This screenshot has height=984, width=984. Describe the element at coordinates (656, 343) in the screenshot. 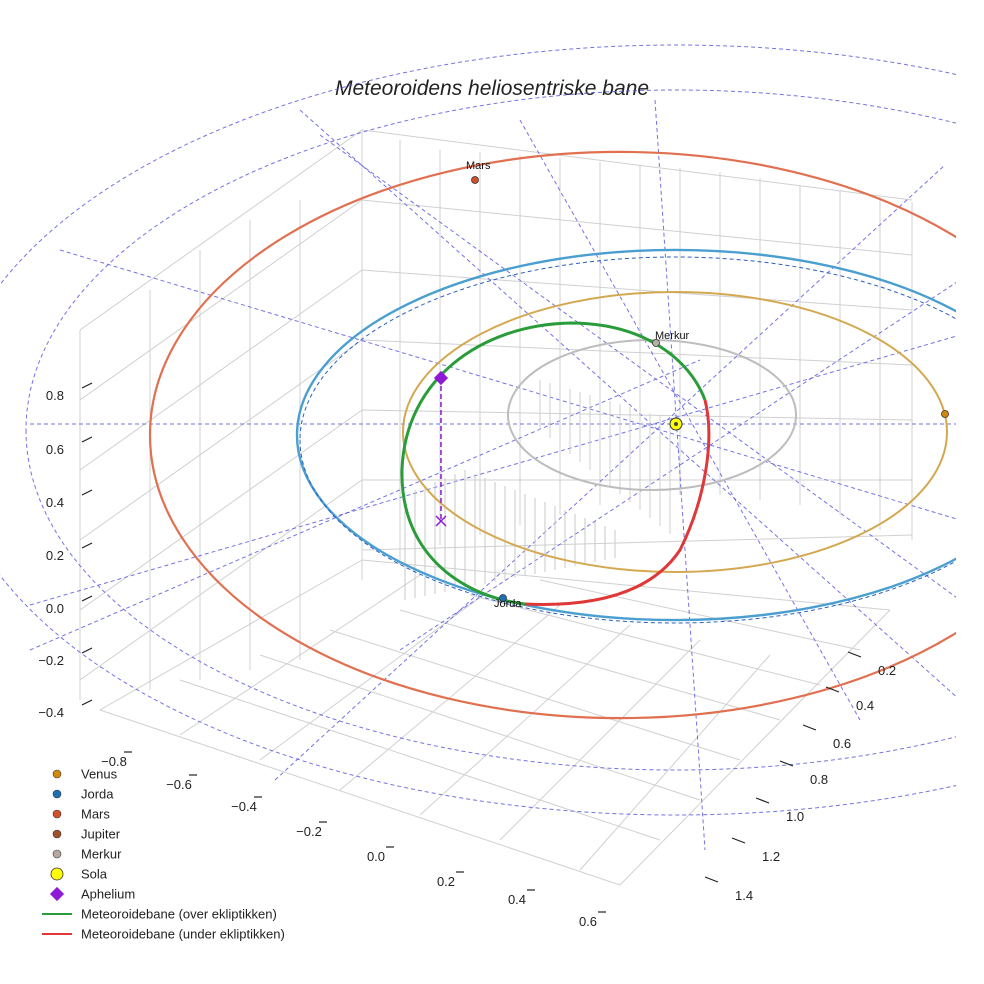

I see `planet-merkur` at that location.